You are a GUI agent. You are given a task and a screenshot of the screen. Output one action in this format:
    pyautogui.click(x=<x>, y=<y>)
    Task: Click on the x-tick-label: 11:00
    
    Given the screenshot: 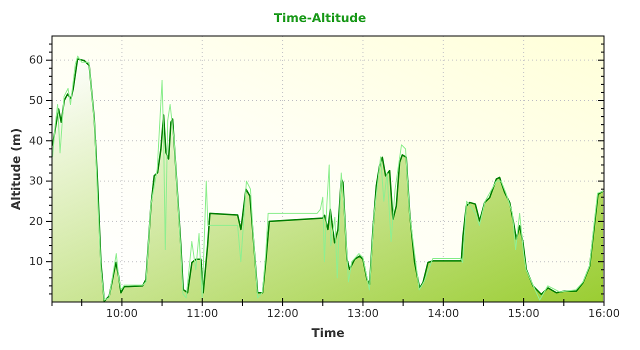 What is the action you would take?
    pyautogui.click(x=202, y=313)
    